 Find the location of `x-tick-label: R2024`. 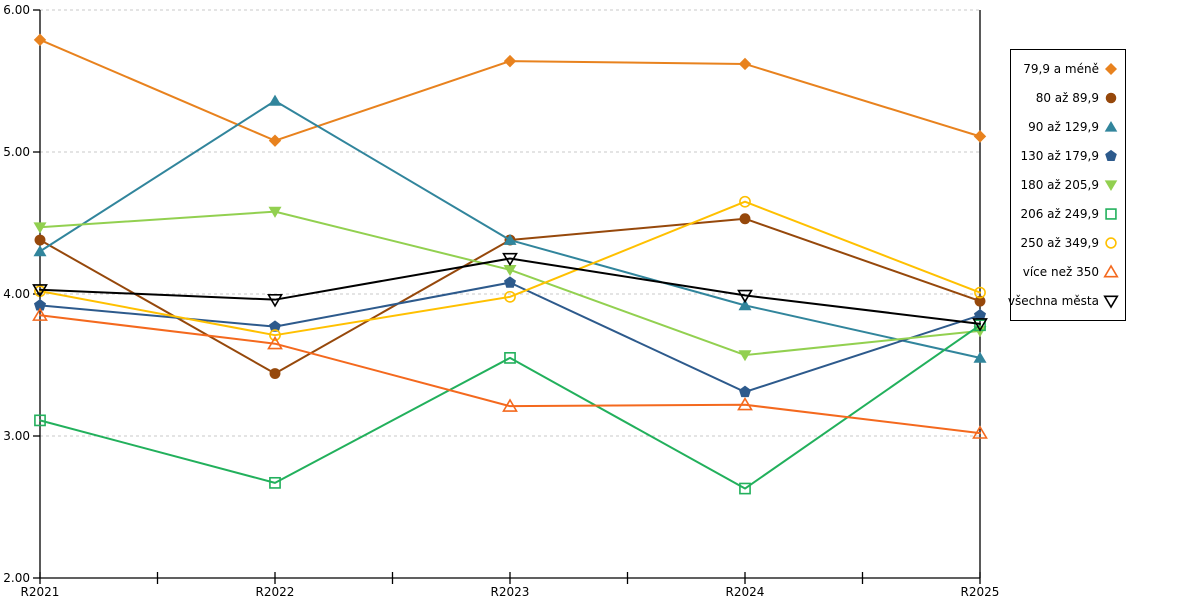

x-tick-label: R2024 is located at coordinates (745, 592).